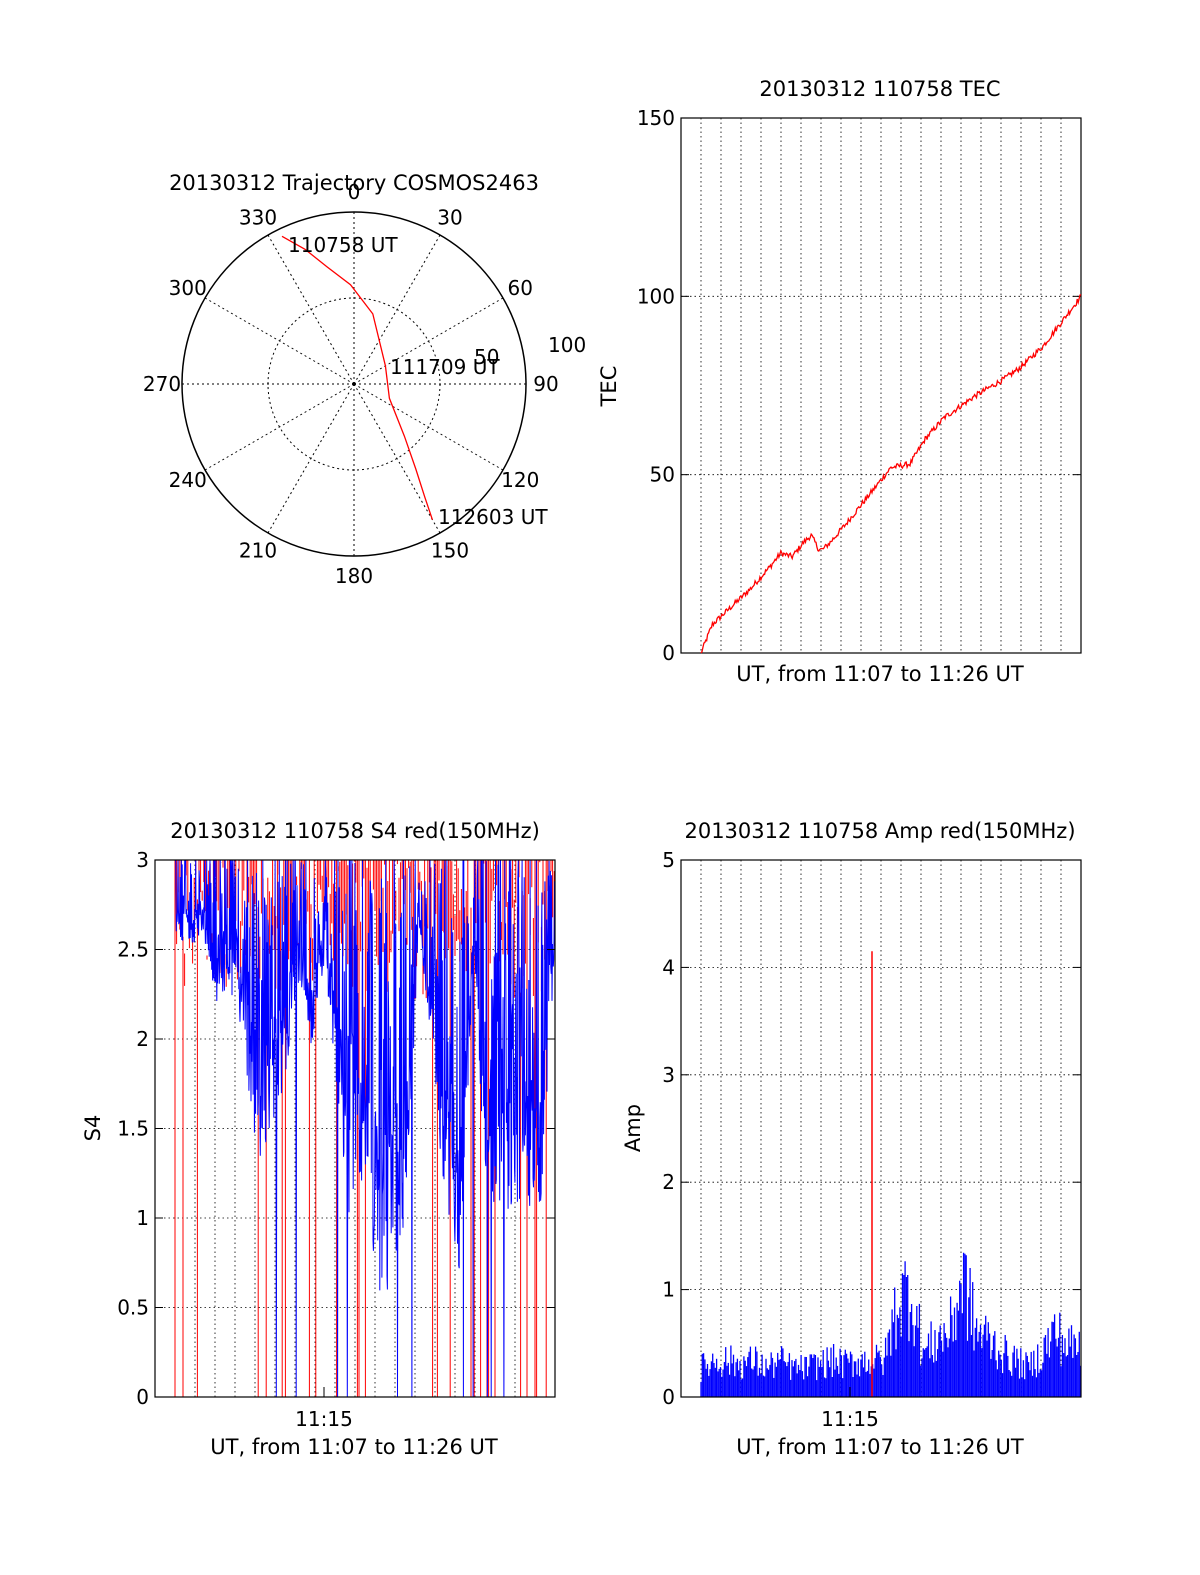 The width and height of the screenshot is (1200, 1575). What do you see at coordinates (881, 1128) in the screenshot?
I see `amp-plot-frame` at bounding box center [881, 1128].